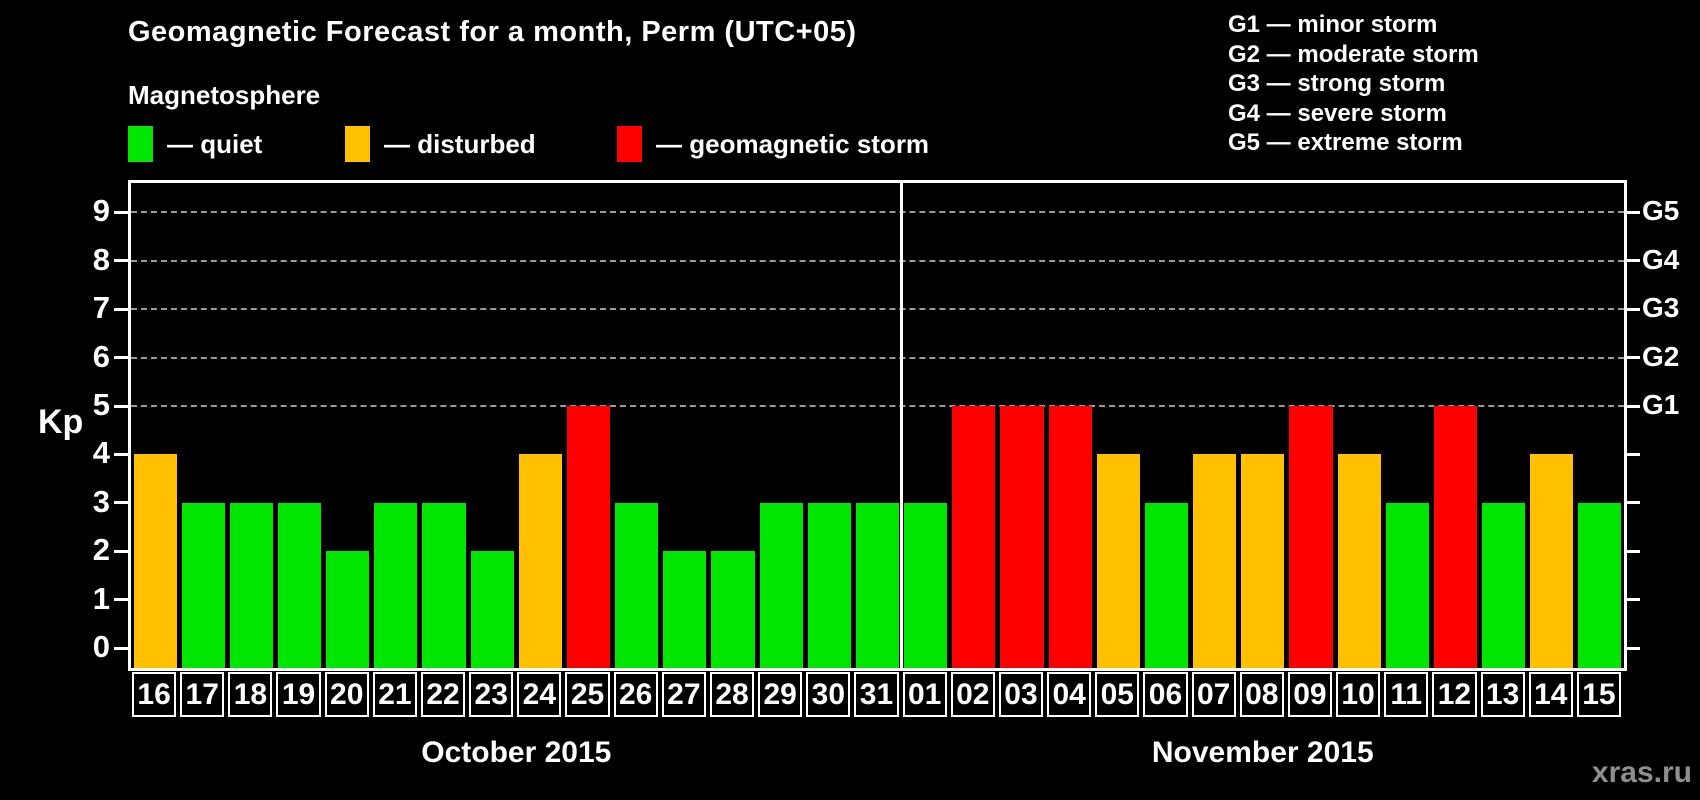  What do you see at coordinates (902, 425) in the screenshot?
I see `month-divider-line` at bounding box center [902, 425].